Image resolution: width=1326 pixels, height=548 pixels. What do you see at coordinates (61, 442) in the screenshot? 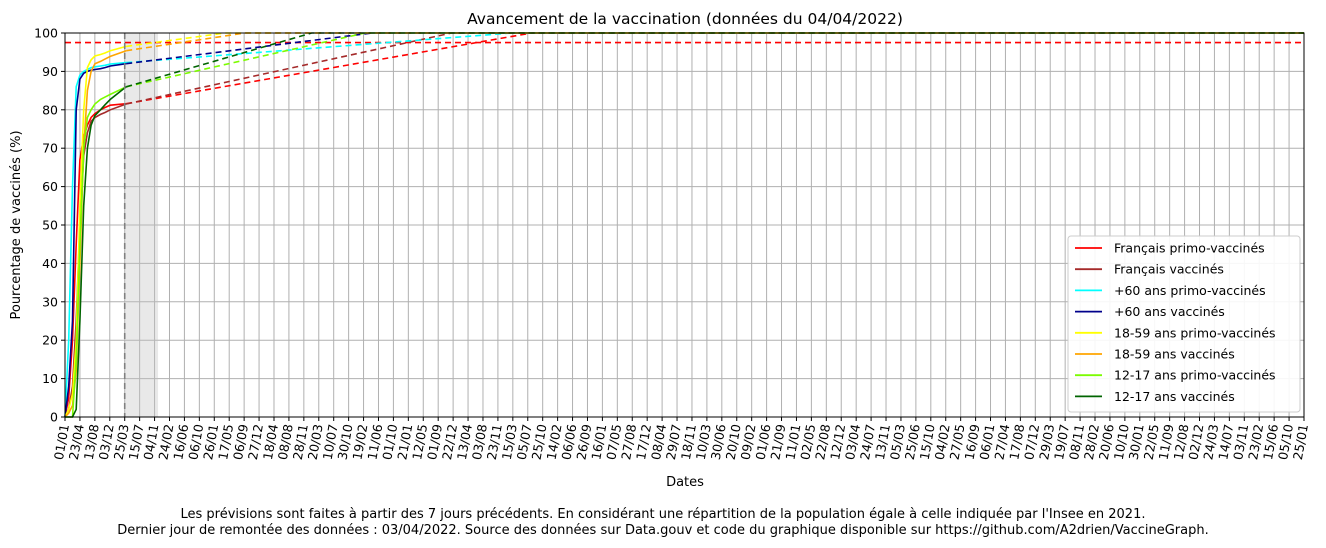
I see `x-tick-label: 01/01` at bounding box center [61, 442].